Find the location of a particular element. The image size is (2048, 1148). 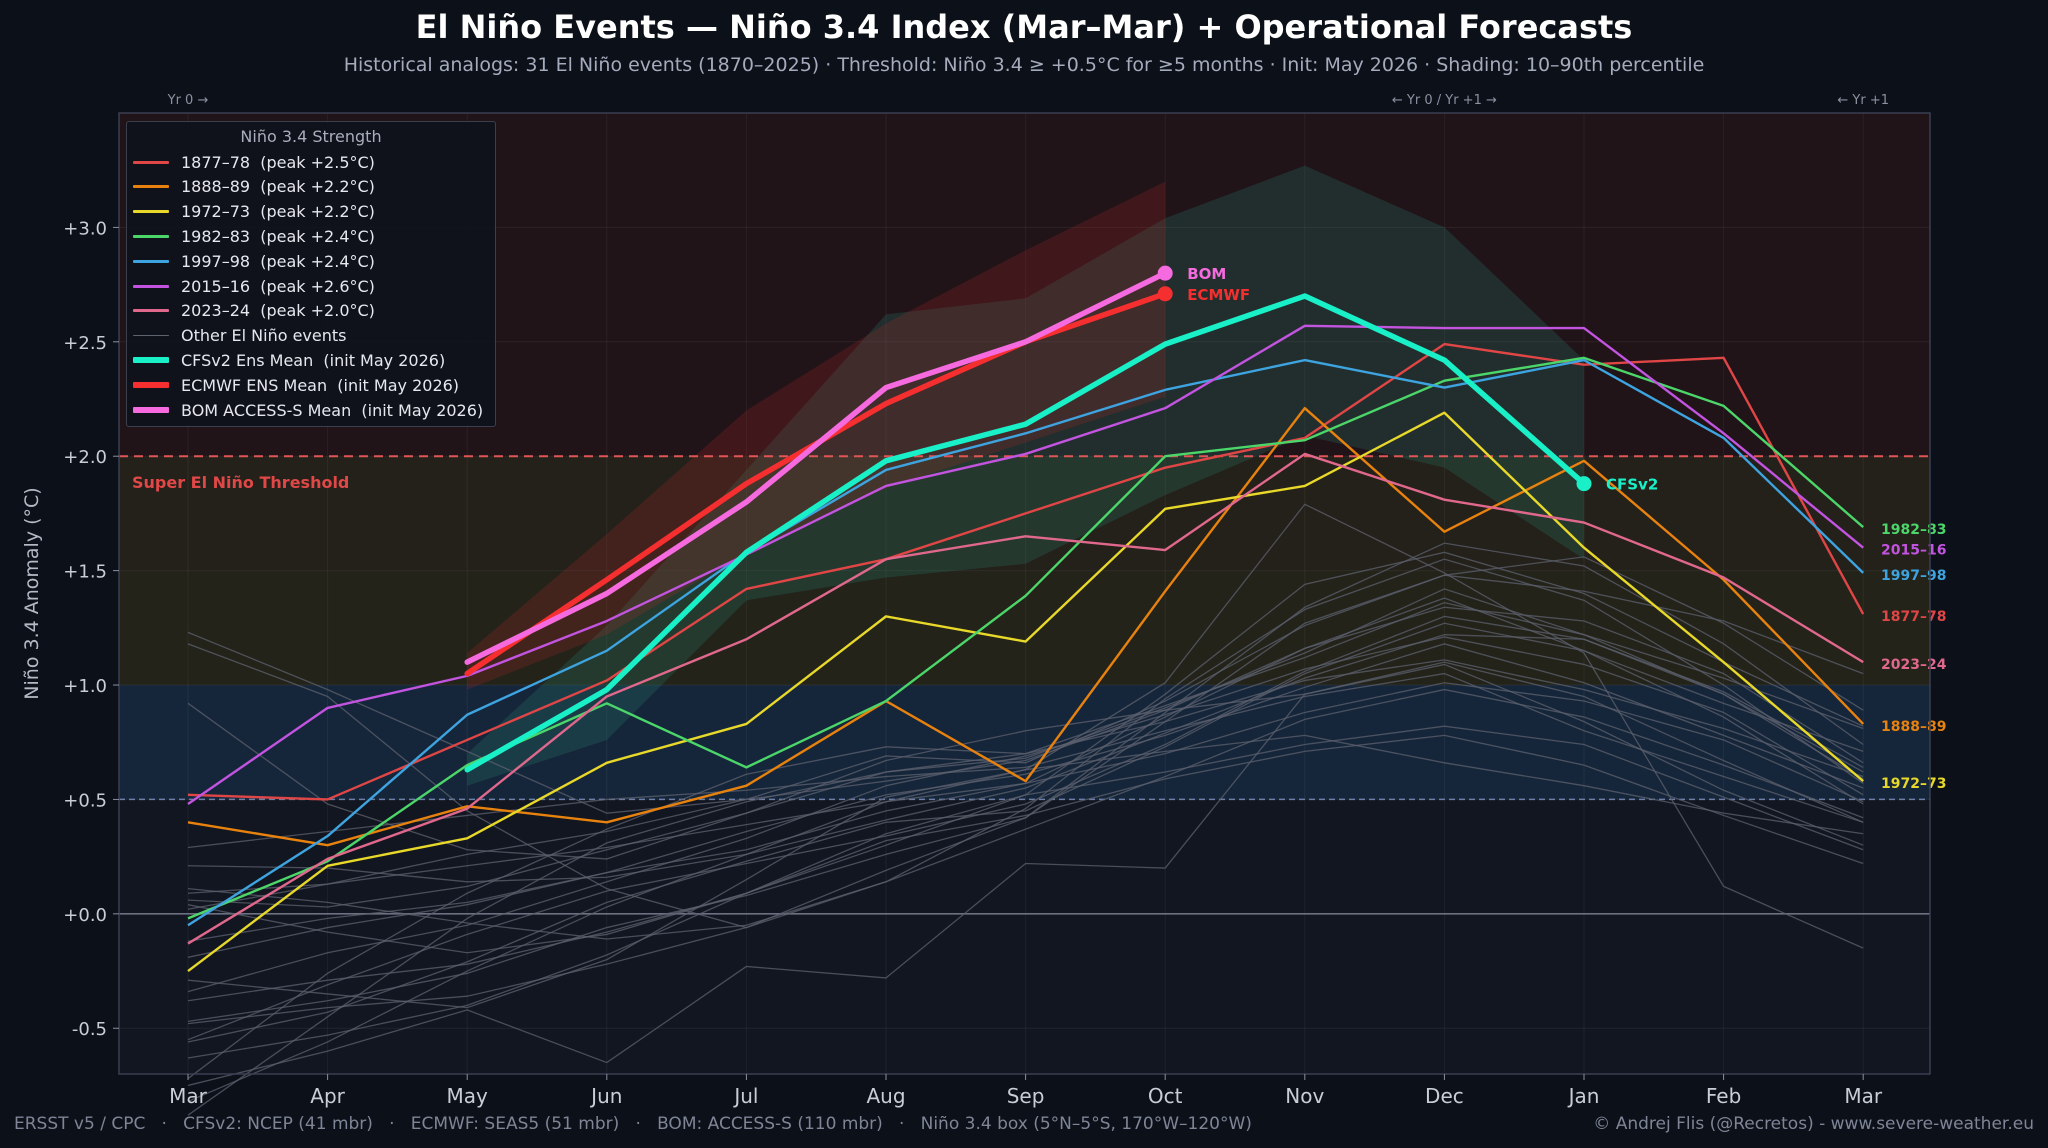

x-tick-label-5: Aug is located at coordinates (885, 1096).